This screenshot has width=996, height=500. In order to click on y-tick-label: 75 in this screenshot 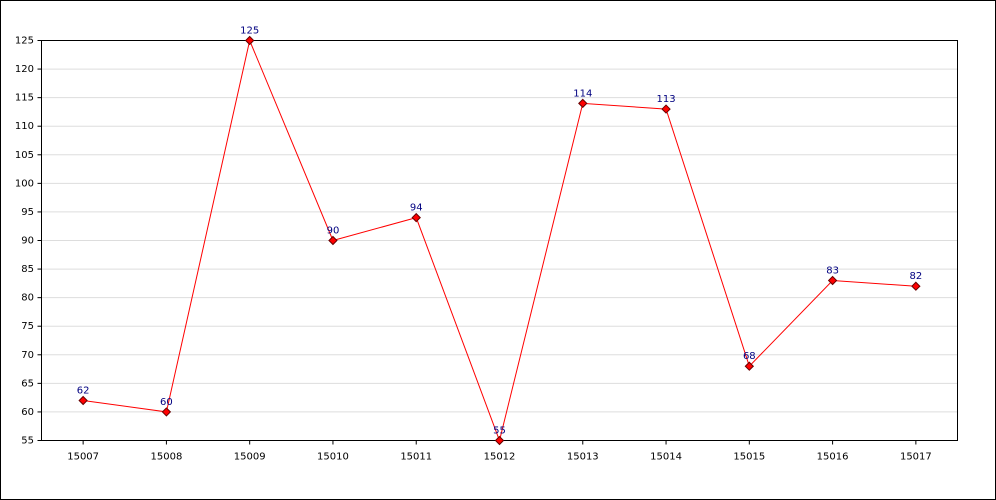, I will do `click(27, 326)`.